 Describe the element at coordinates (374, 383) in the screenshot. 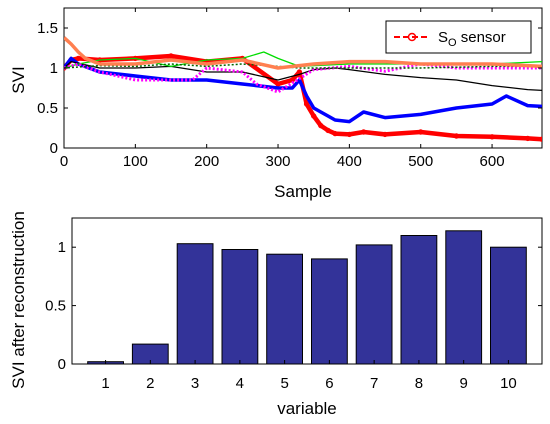

I see `x-tick-label: 7` at that location.